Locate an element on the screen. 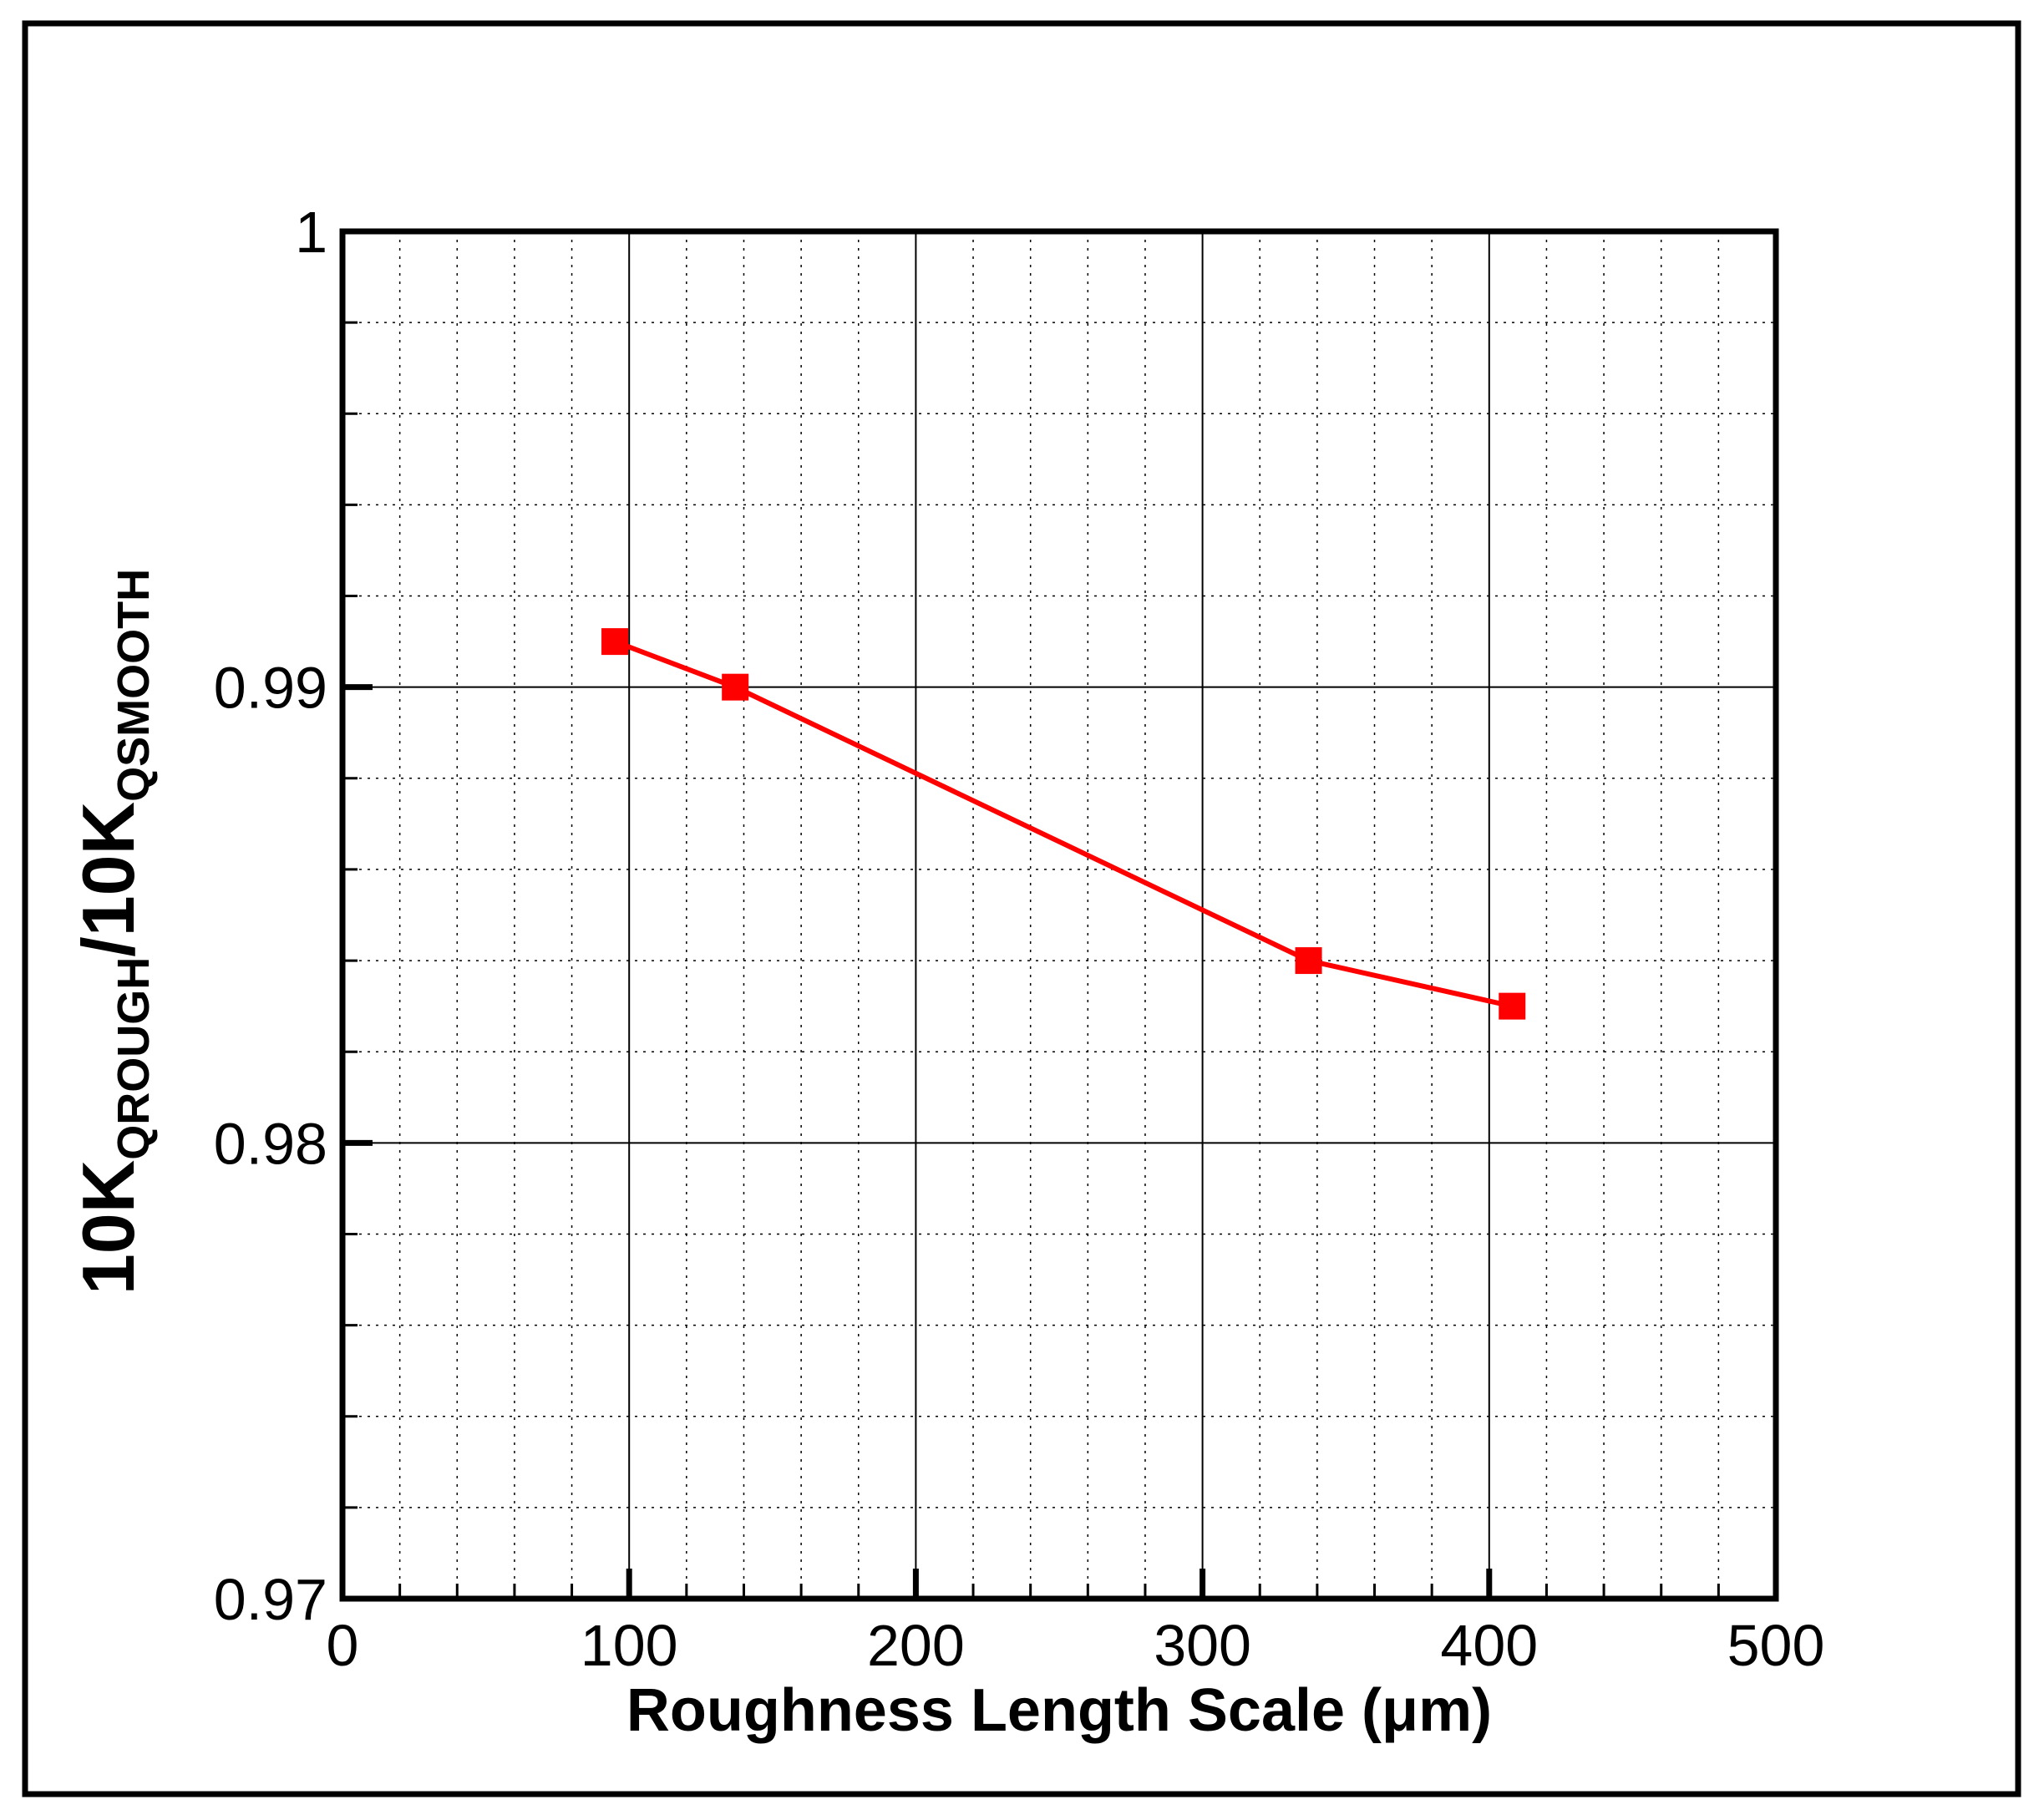  series-line is located at coordinates (1063, 824).